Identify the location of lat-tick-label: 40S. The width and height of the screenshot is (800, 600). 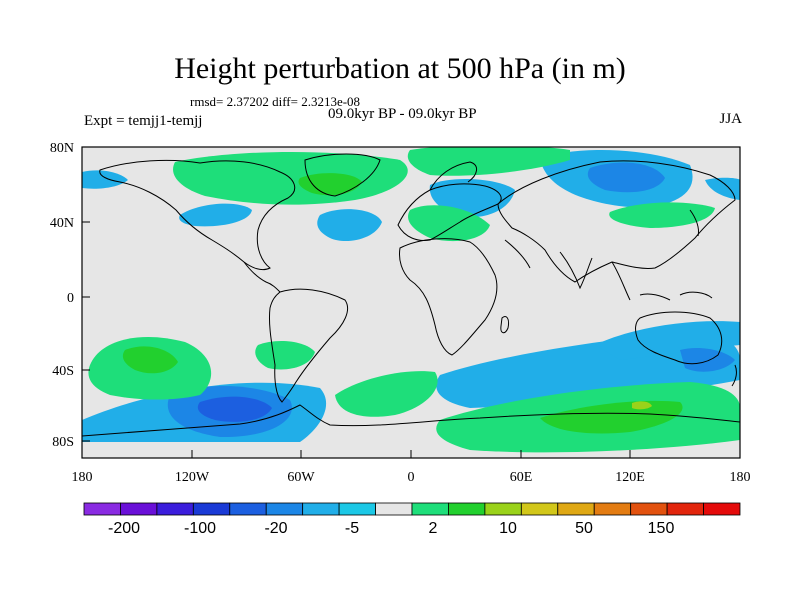
(63, 371).